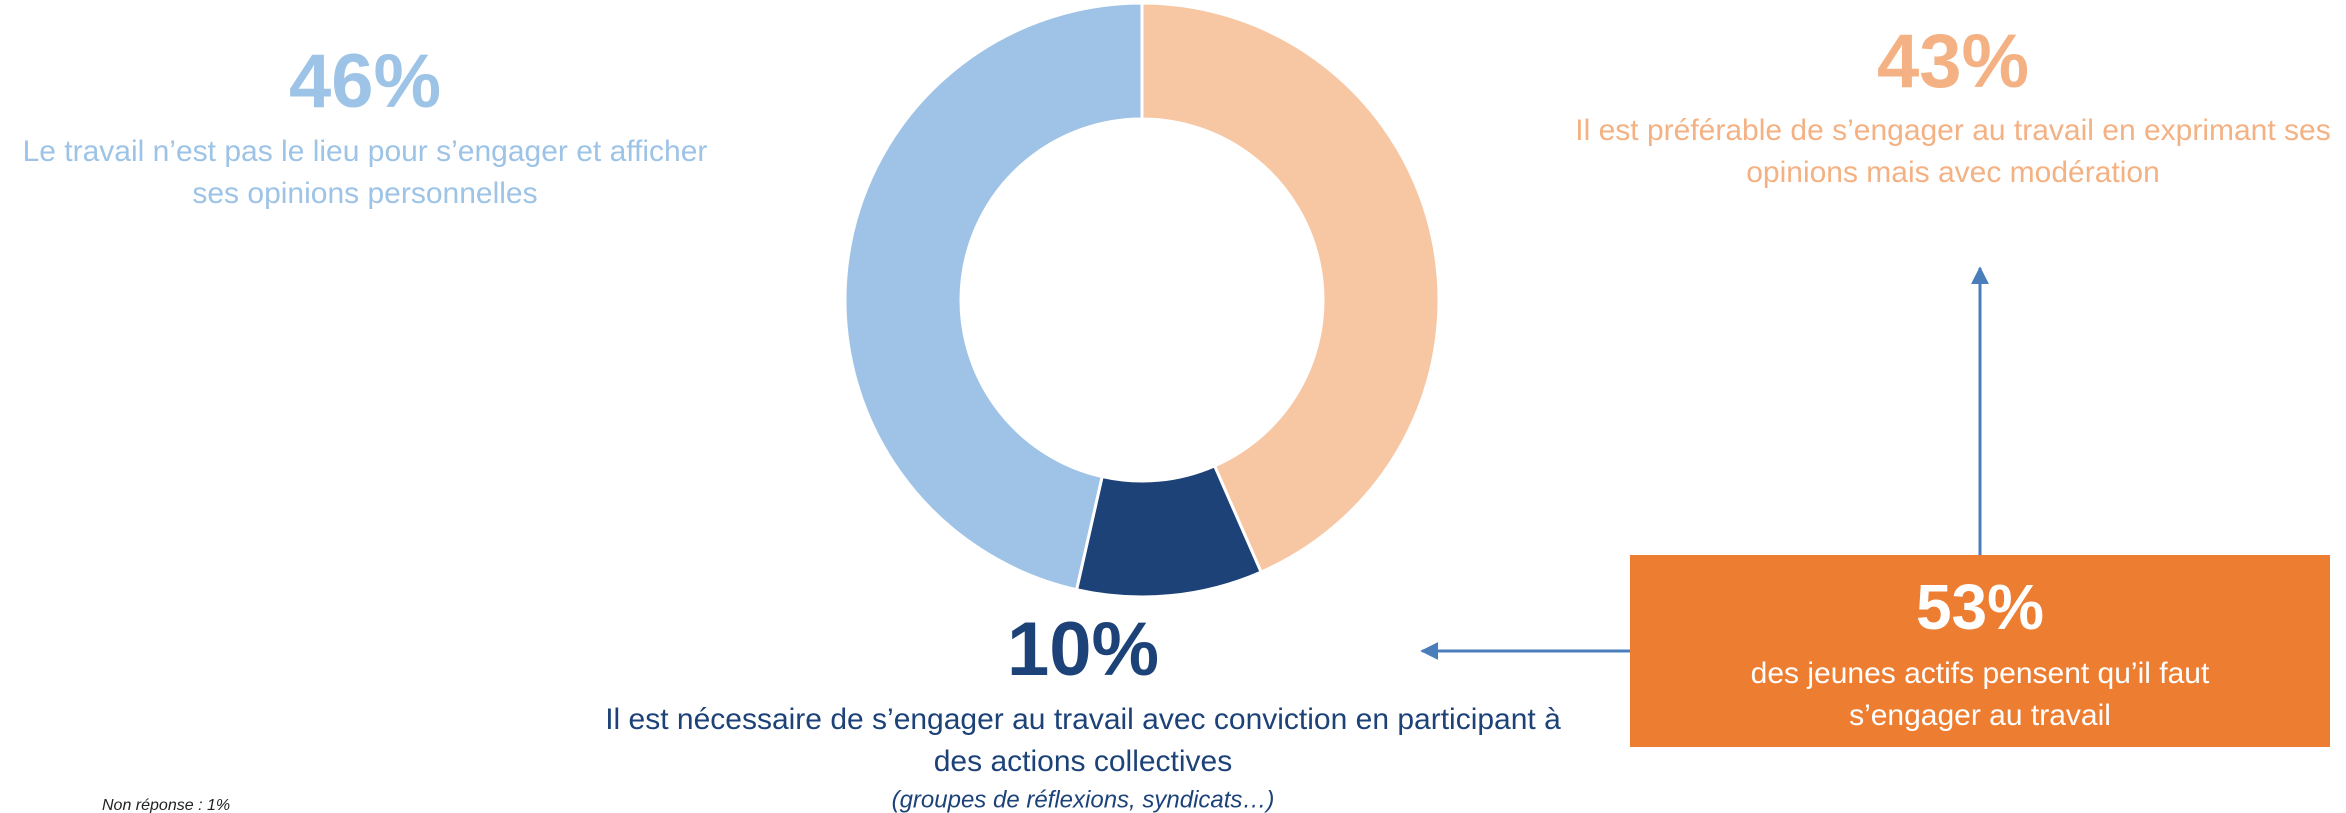 The image size is (2346, 813). Describe the element at coordinates (1083, 649) in the screenshot. I see `value-label: 10%` at that location.